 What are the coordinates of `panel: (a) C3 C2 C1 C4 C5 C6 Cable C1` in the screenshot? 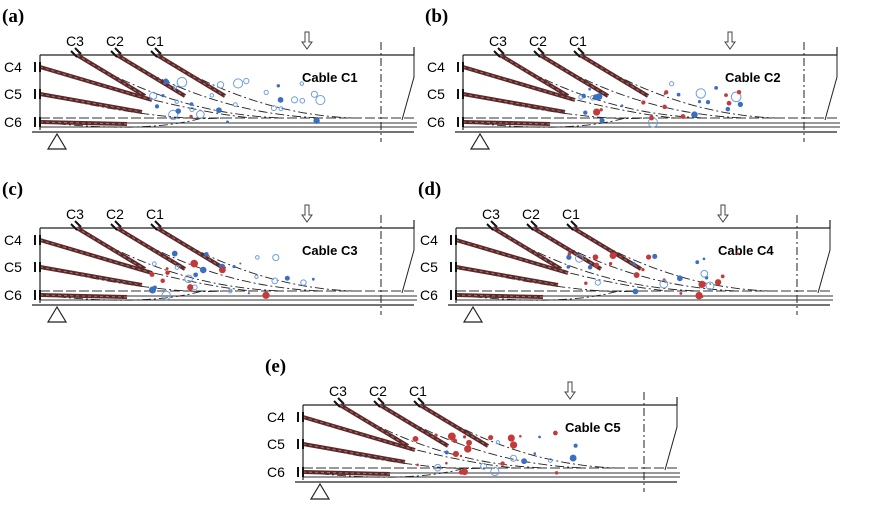 It's located at (209, 78).